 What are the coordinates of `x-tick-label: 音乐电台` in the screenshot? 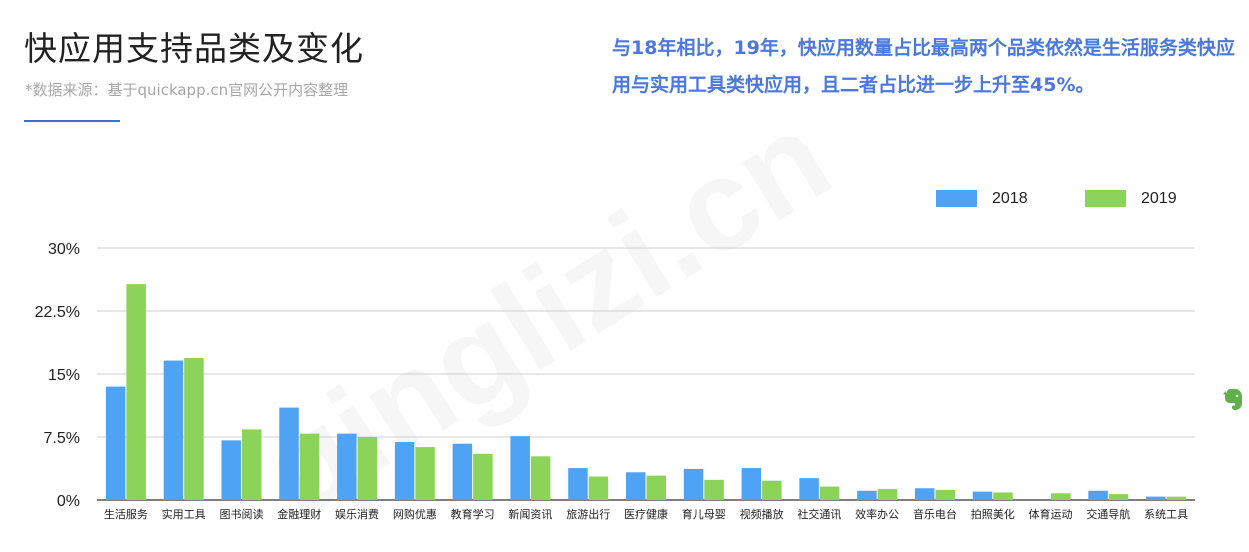 It's located at (935, 514).